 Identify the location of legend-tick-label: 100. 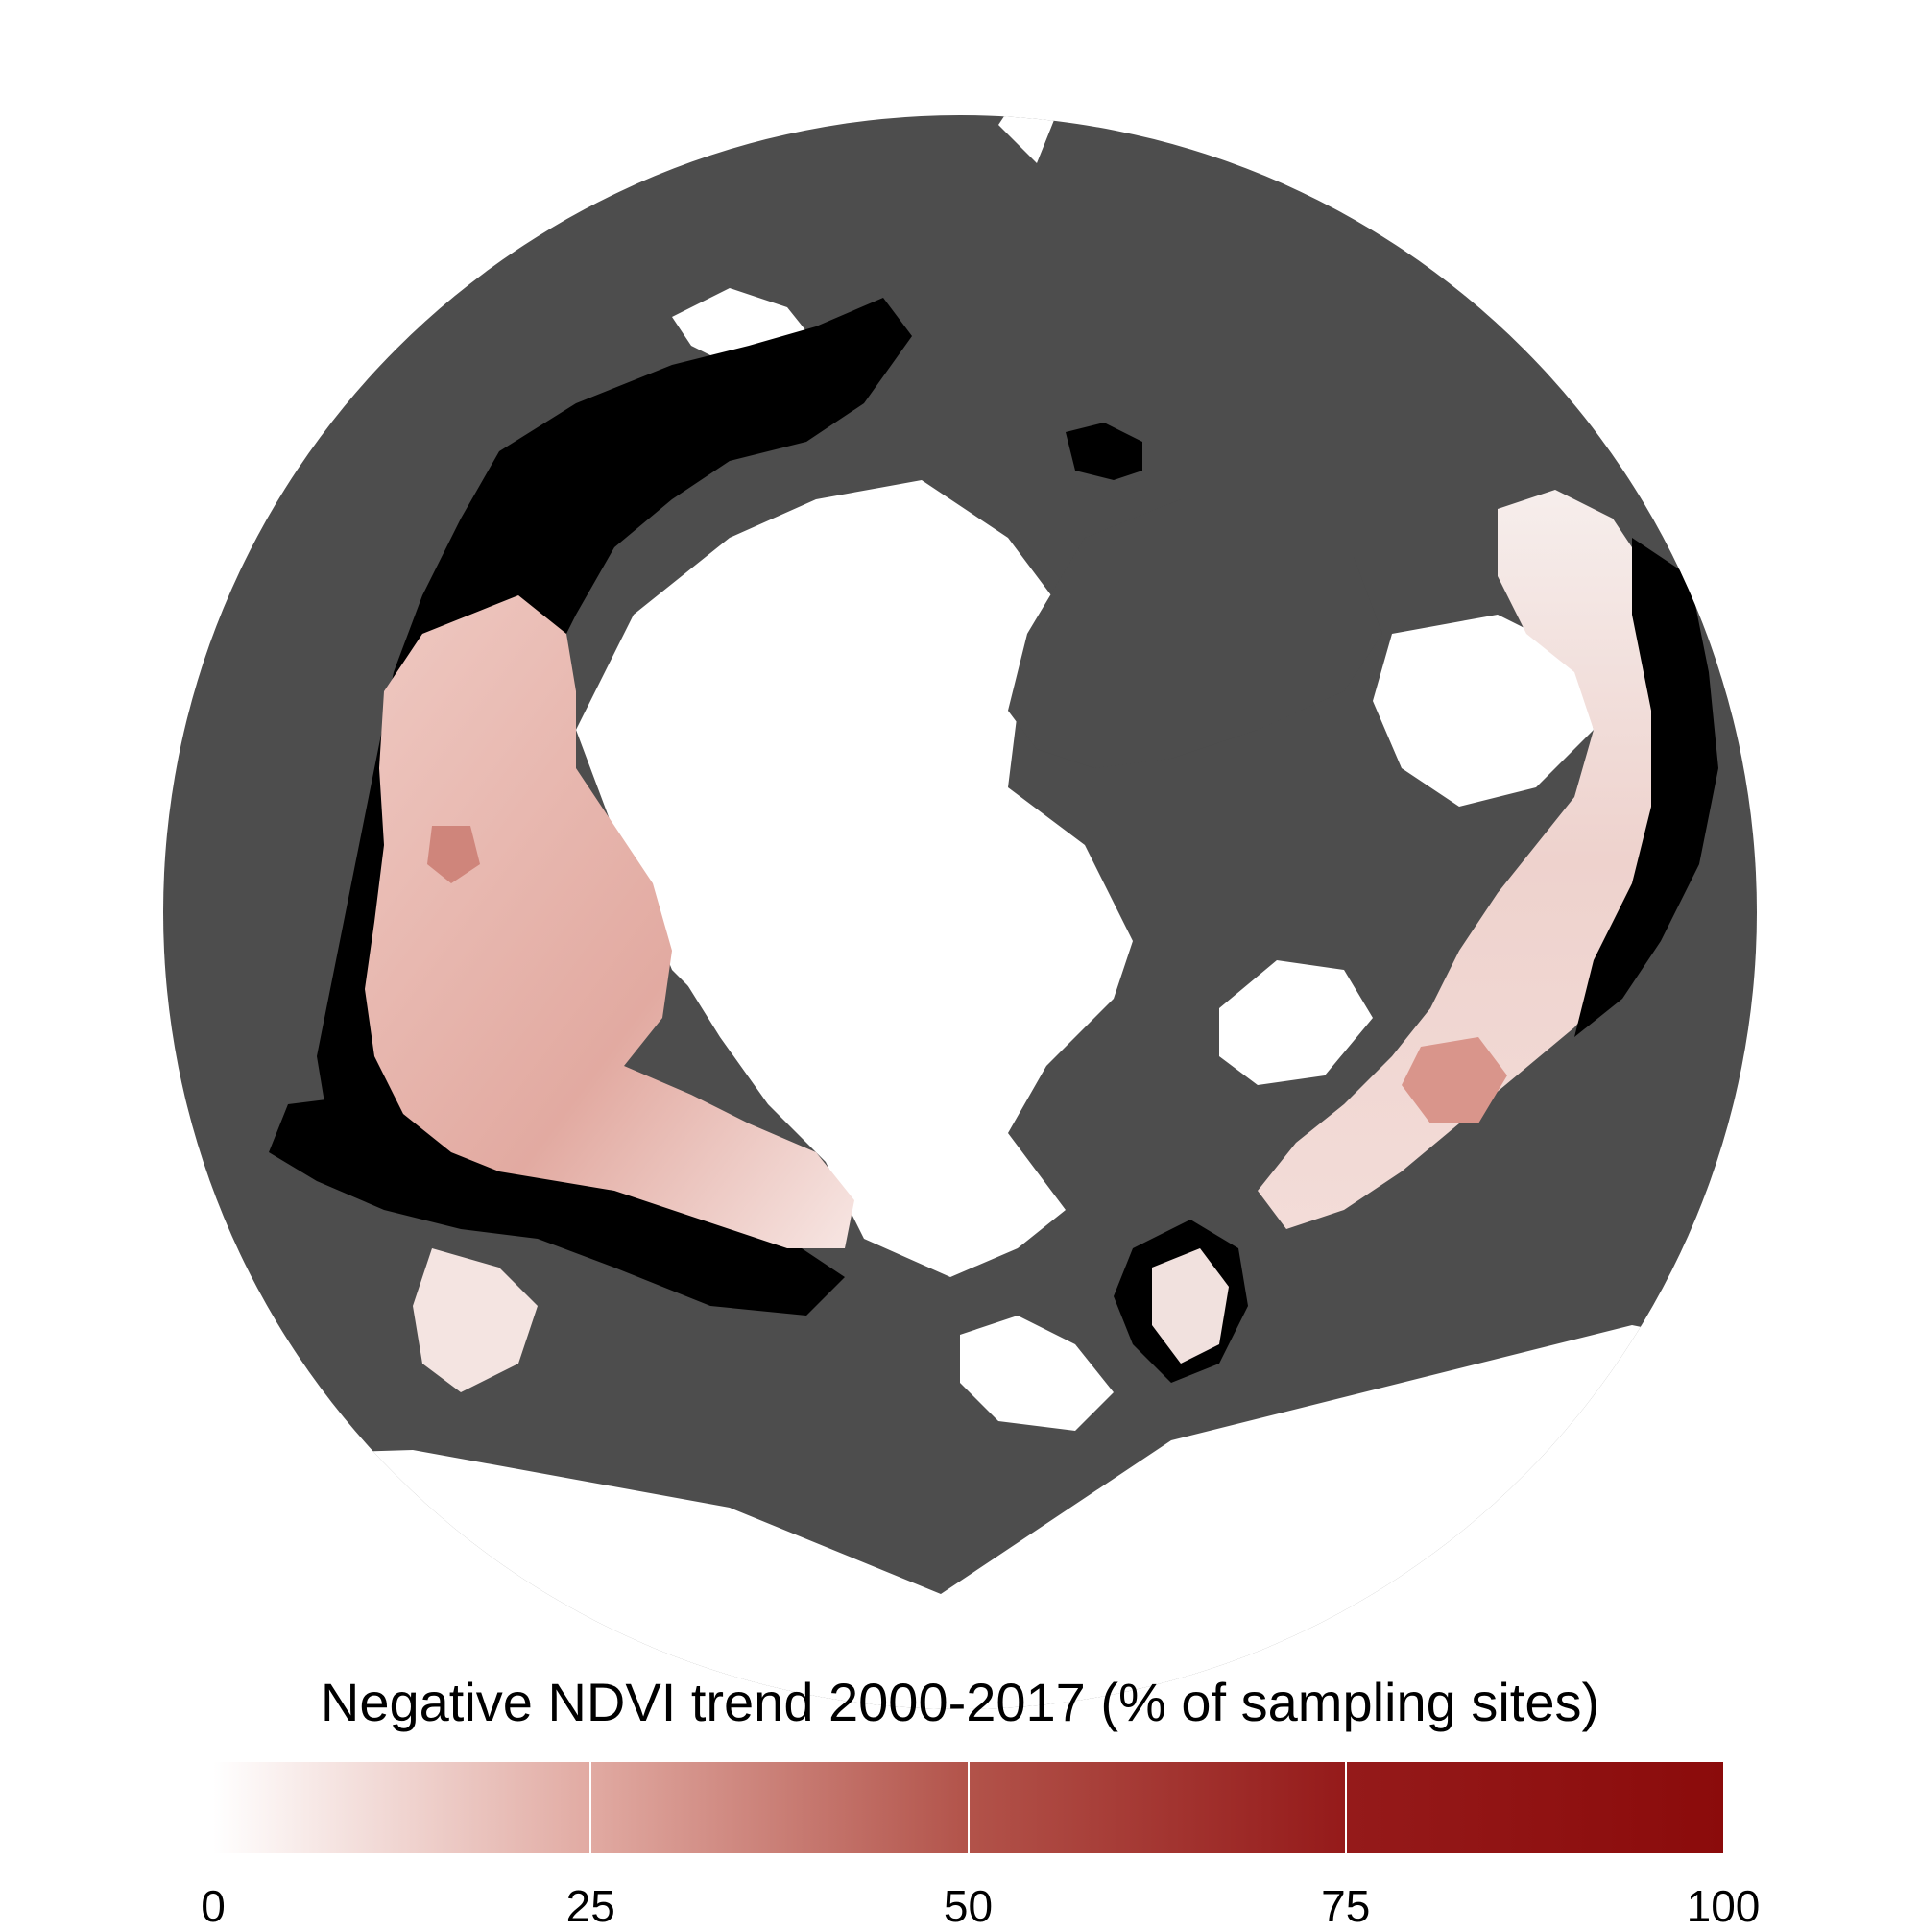
(1724, 1906).